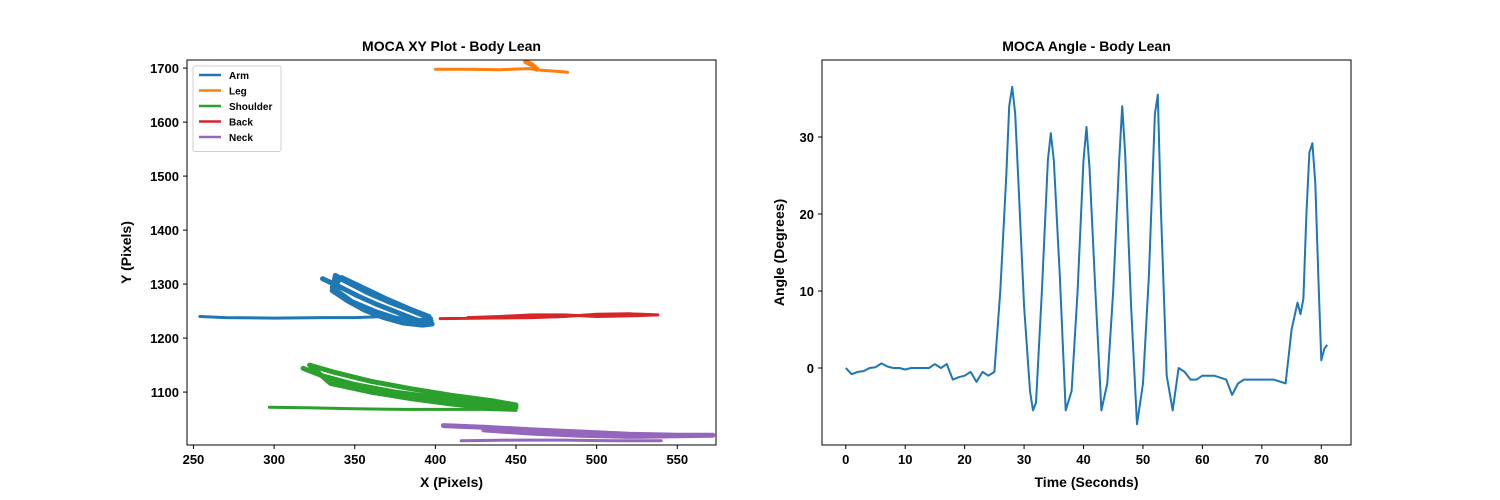 Image resolution: width=1500 pixels, height=500 pixels. I want to click on chart-title: MOCA Angle - Body Lean, so click(1086, 46).